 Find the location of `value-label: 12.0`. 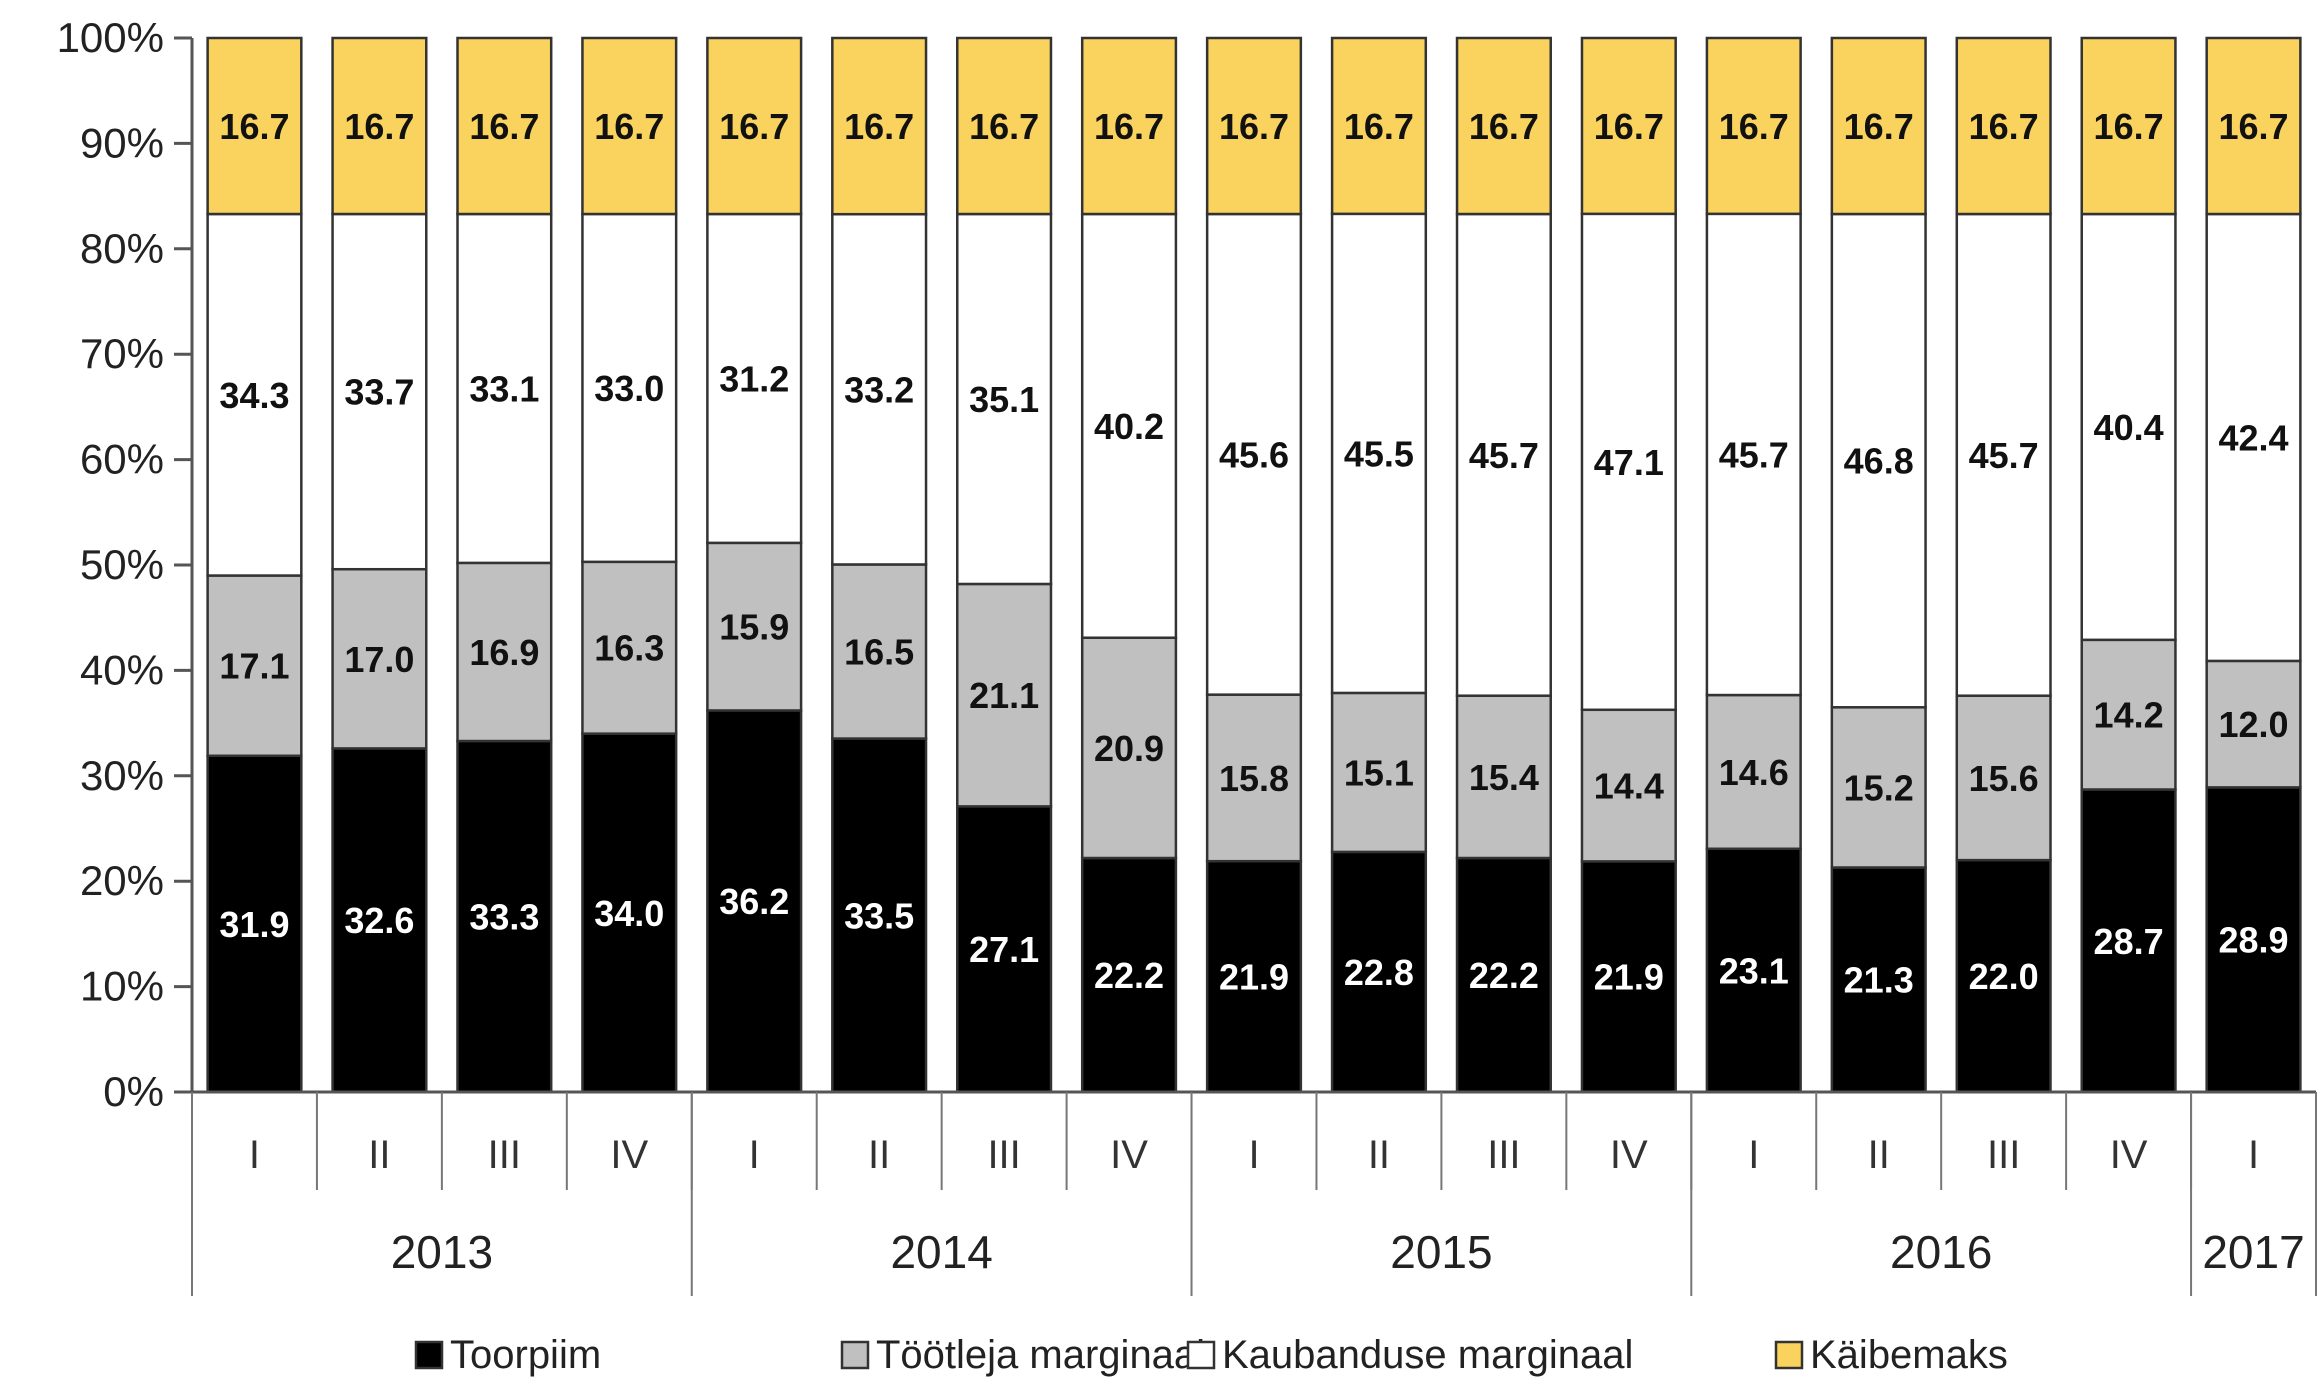

value-label: 12.0 is located at coordinates (2253, 724).